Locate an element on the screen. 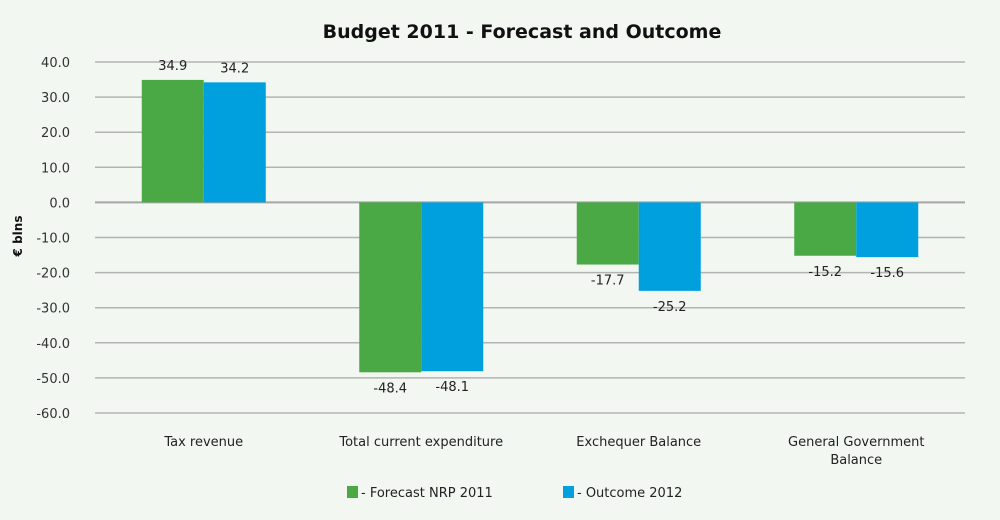 The height and width of the screenshot is (520, 1000). data-label: -48.1 is located at coordinates (452, 387).